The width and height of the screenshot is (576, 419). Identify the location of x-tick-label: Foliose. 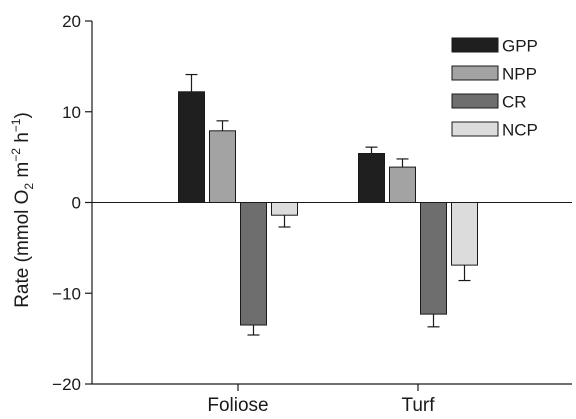
(237, 405).